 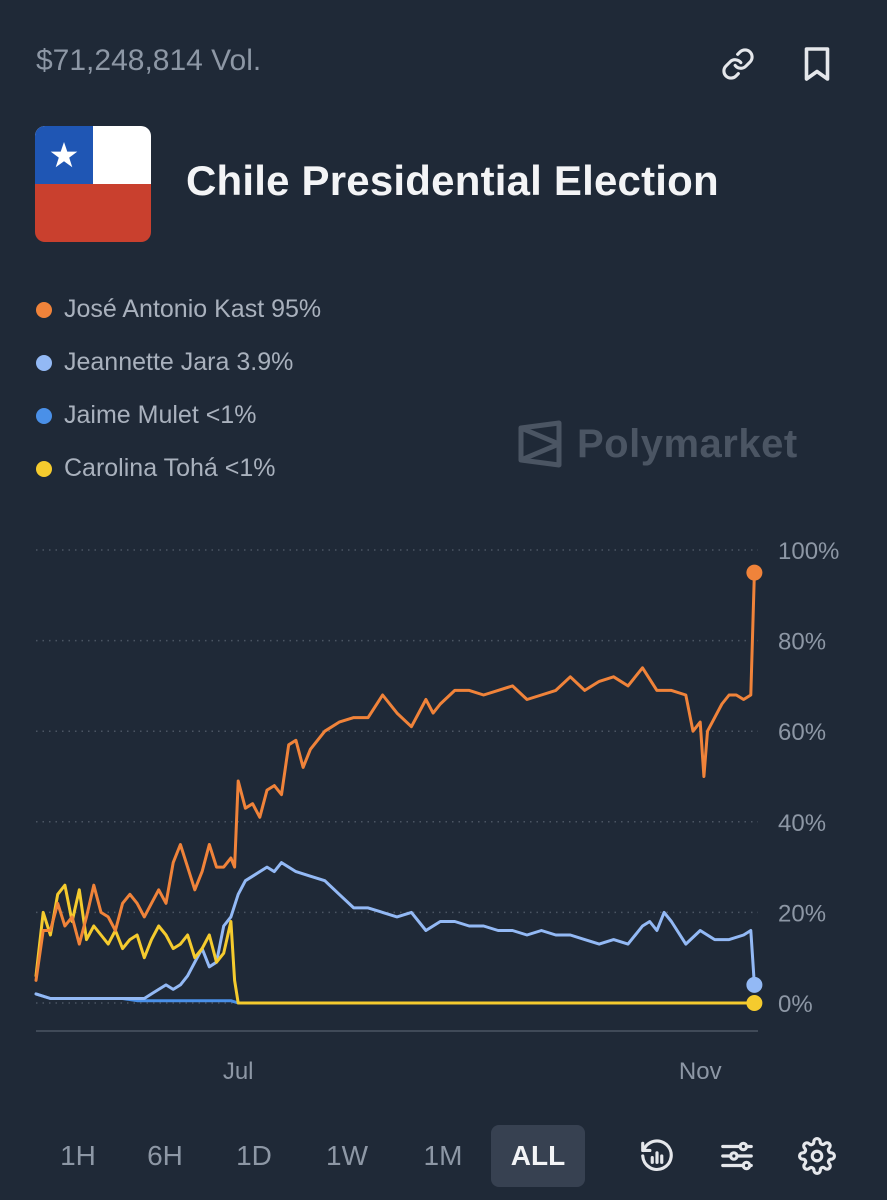 What do you see at coordinates (802, 732) in the screenshot?
I see `y-tick-label: 60%` at bounding box center [802, 732].